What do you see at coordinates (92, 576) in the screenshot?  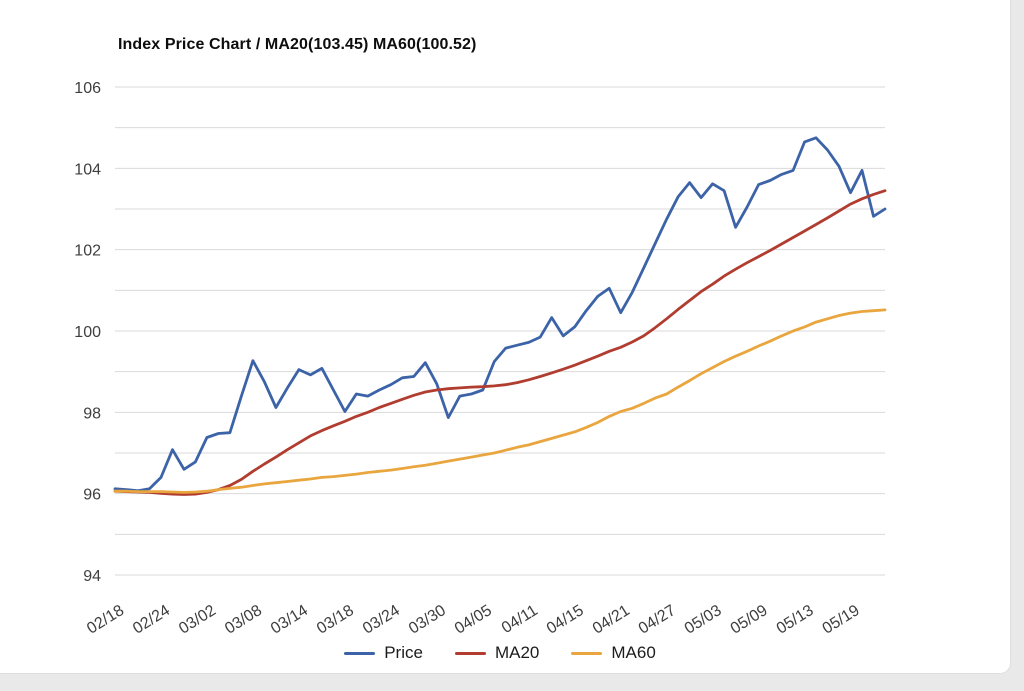 I see `y-tick-label: 94` at bounding box center [92, 576].